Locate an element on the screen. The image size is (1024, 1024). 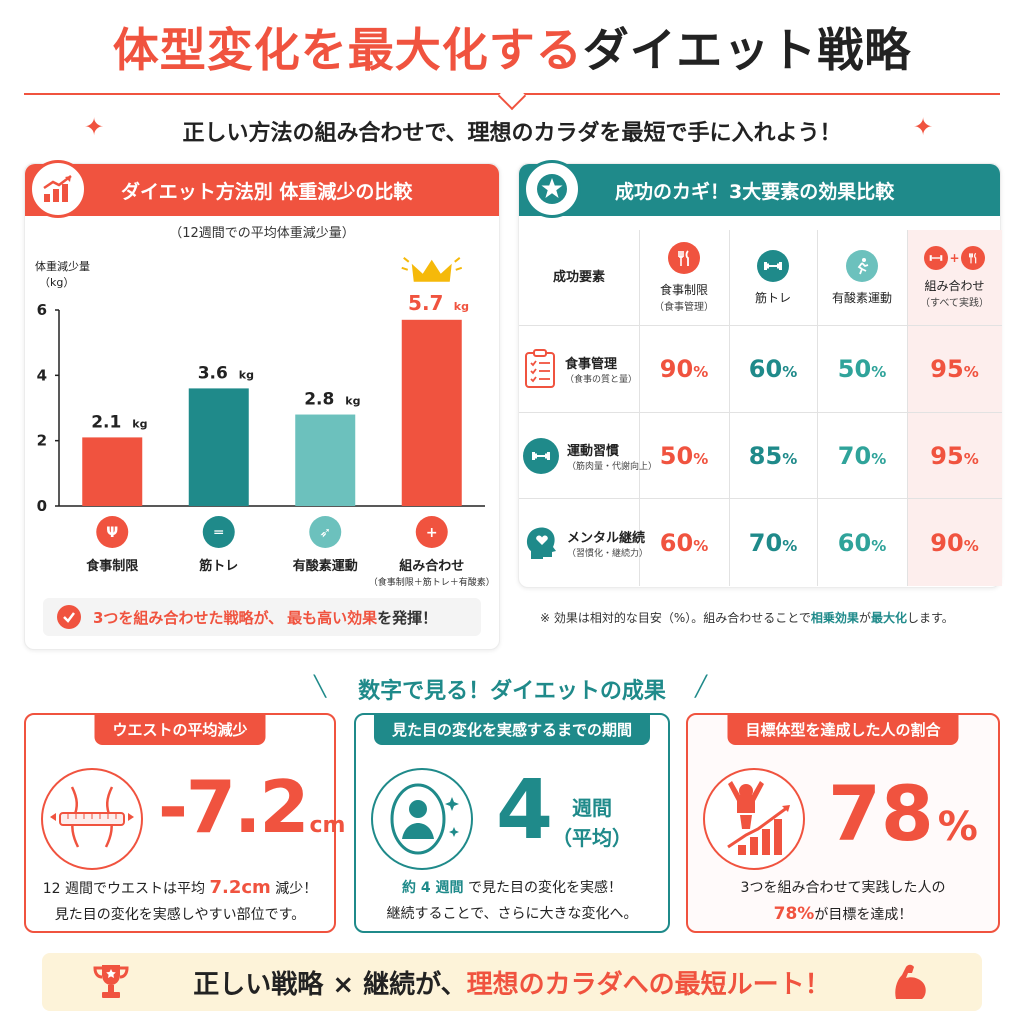
goal-stat-tag: 目標体型を達成した人の割合 is located at coordinates (843, 729).